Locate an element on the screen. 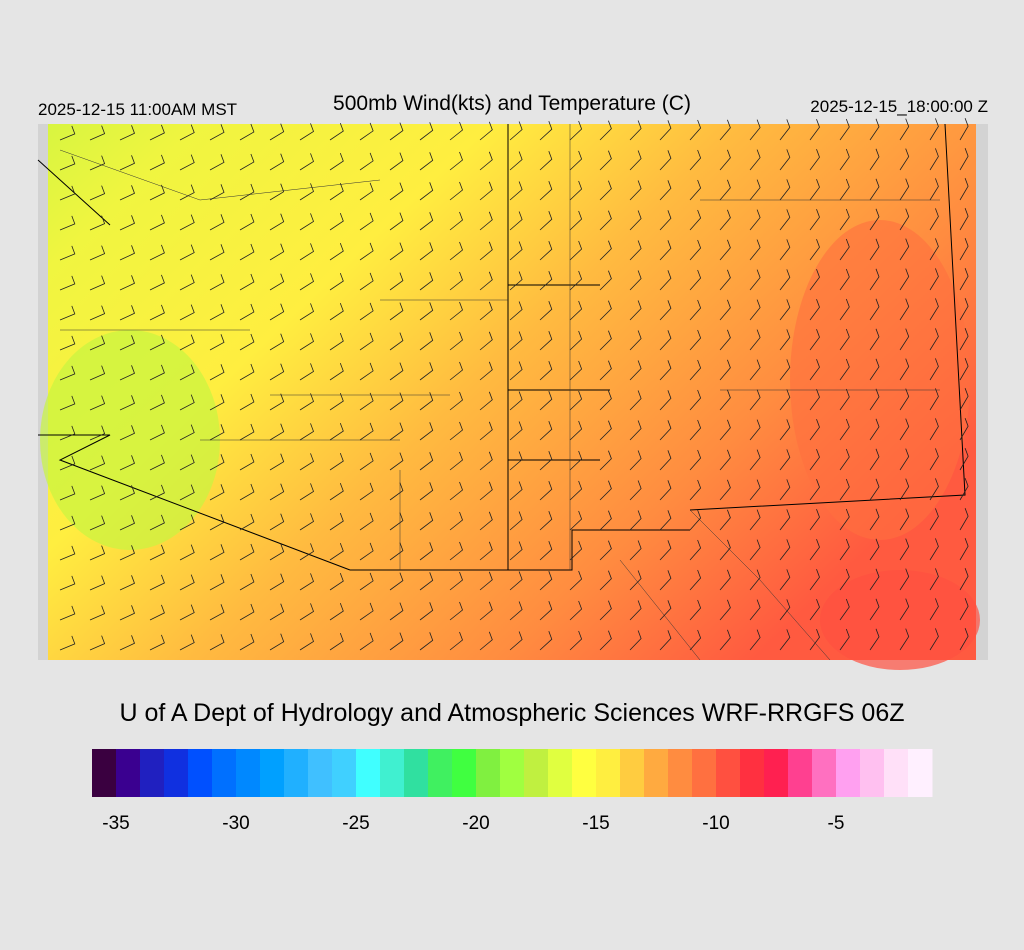 The height and width of the screenshot is (950, 1024). valid-utc: 2025-12-15_18:00:00 Z is located at coordinates (899, 106).